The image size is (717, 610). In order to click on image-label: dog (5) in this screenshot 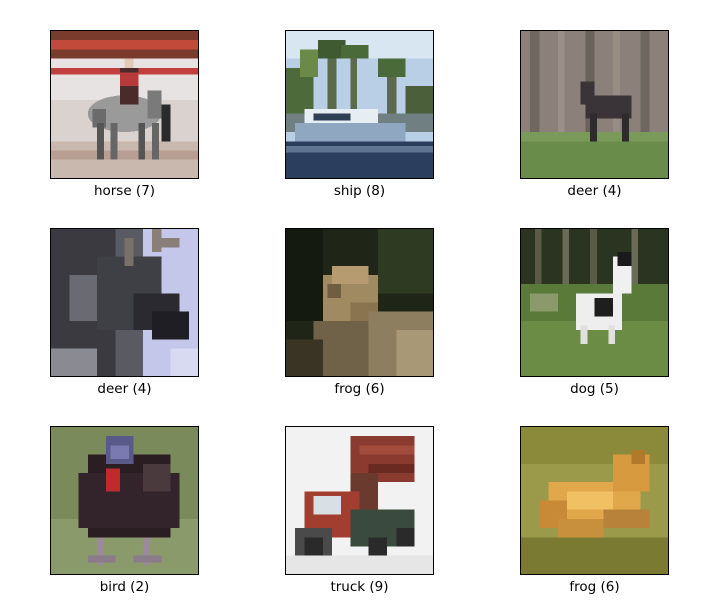, I will do `click(594, 389)`.